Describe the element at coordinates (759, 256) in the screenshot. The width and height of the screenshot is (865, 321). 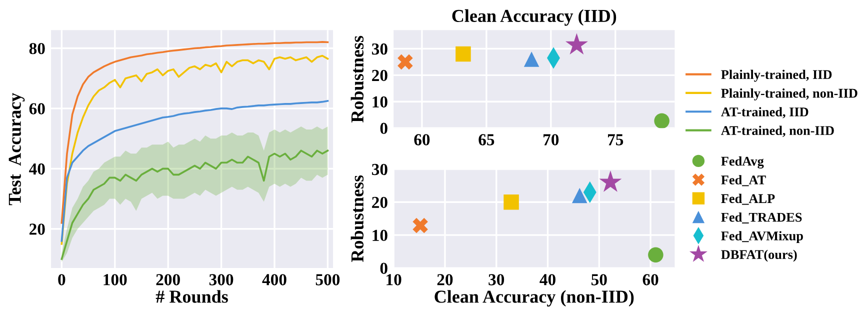
I see `legend-label: DBFAT(ours)` at that location.